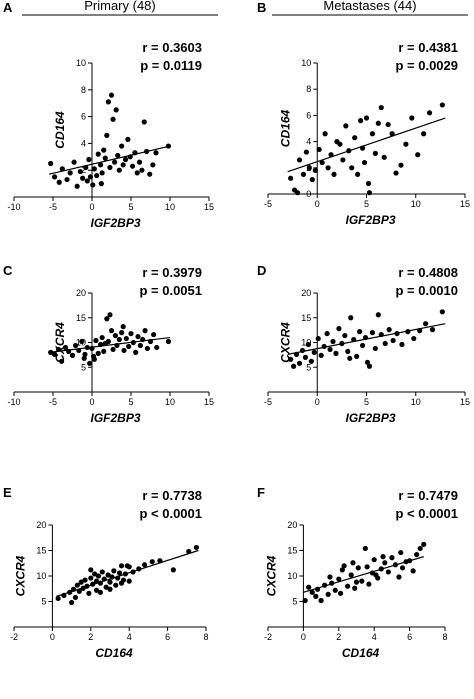 The width and height of the screenshot is (474, 699). What do you see at coordinates (426, 513) in the screenshot?
I see `panel-f-p-value: p < 0.0001` at bounding box center [426, 513].